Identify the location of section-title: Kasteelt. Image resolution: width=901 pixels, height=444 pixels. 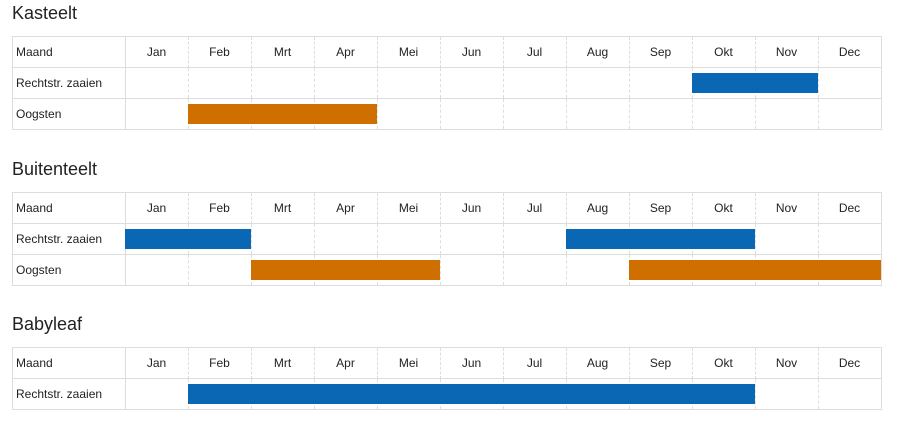
(45, 13).